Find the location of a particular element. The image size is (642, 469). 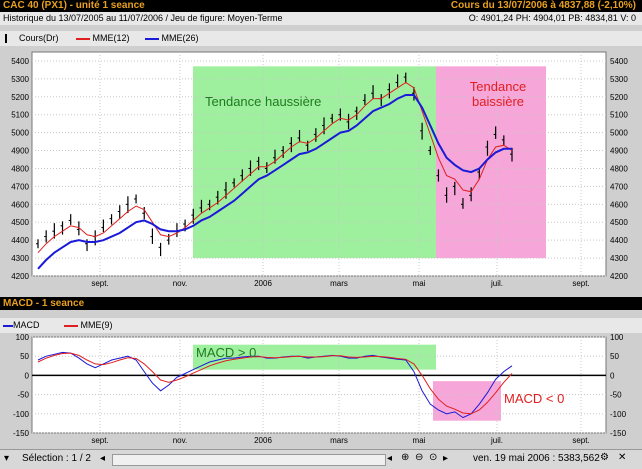

zoom-out-icon: ⊖ is located at coordinates (419, 457).